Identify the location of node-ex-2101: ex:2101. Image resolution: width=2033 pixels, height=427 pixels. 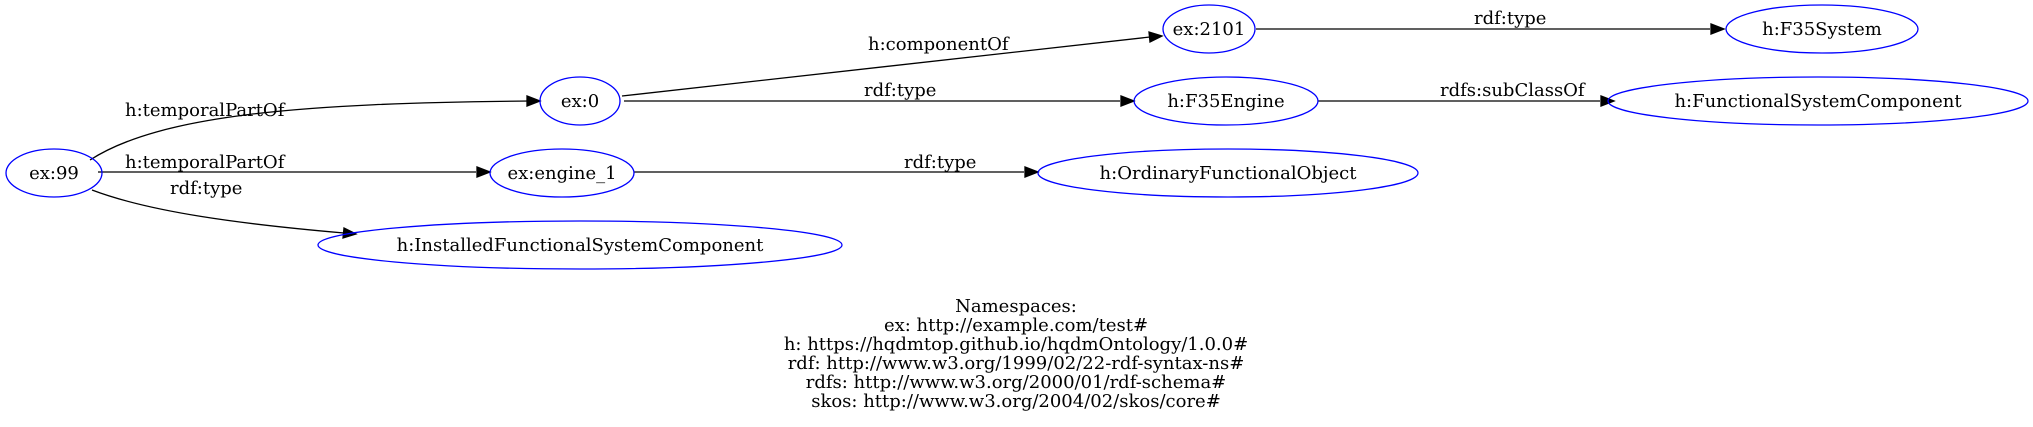
(1209, 29).